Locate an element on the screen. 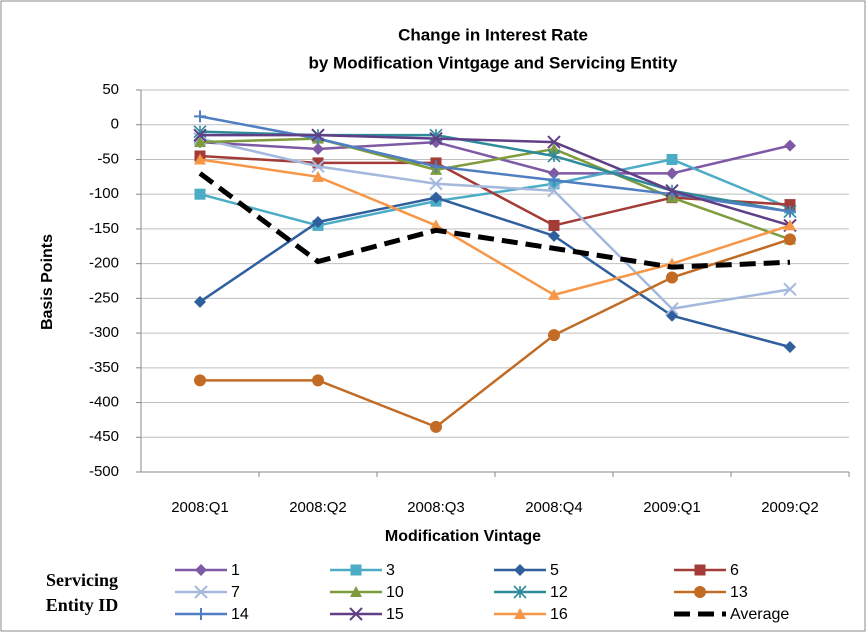  legend-label: 12 is located at coordinates (559, 592).